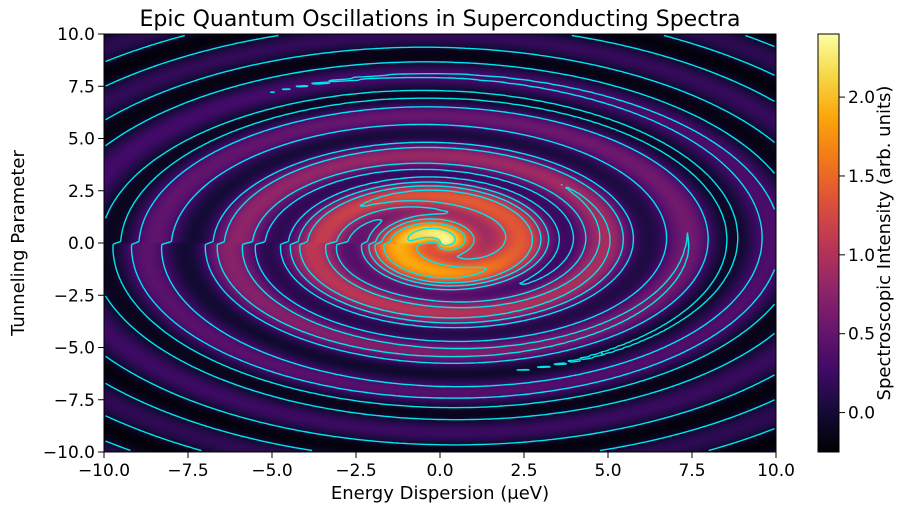  I want to click on colorbar-tick-label: 1.0, so click(861, 256).